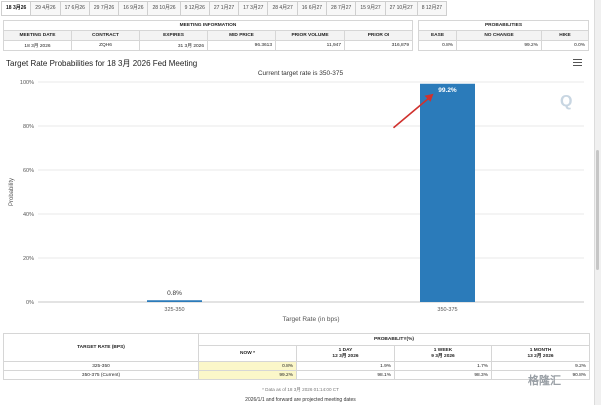  I want to click on meeting-tab: 28 7月27, so click(341, 8).